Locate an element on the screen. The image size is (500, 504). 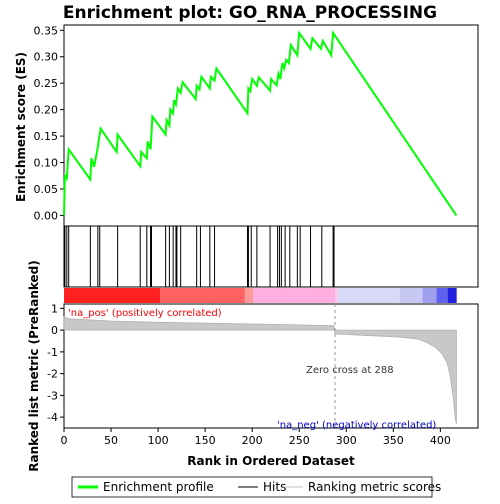
metric-y-tick-label: -3 is located at coordinates (52, 395).